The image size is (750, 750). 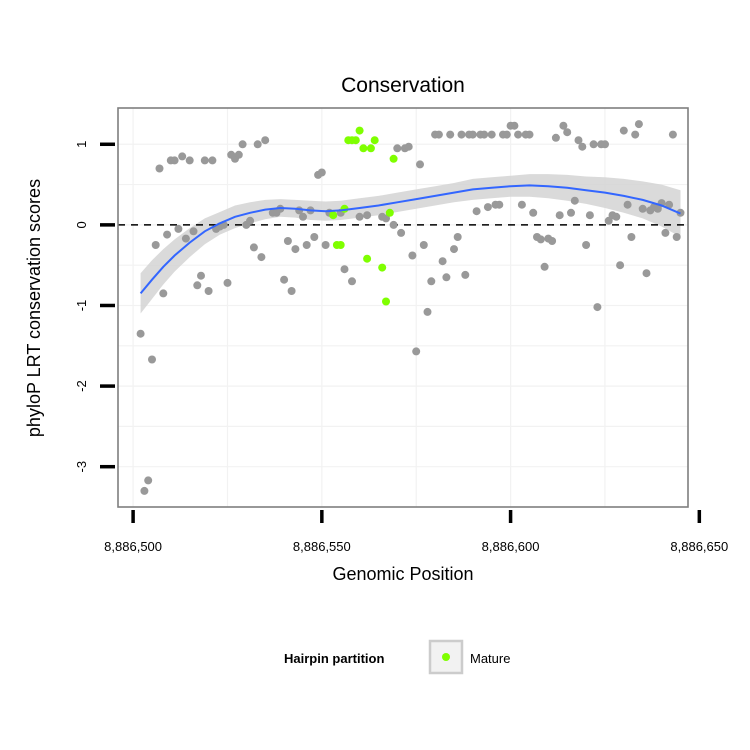 I want to click on y-tick-label: -1, so click(x=81, y=306).